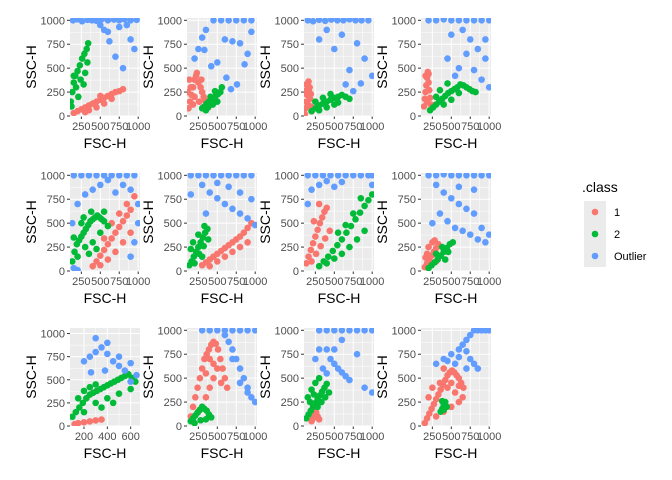  What do you see at coordinates (179, 272) in the screenshot?
I see `y-tick-label: 0` at bounding box center [179, 272].